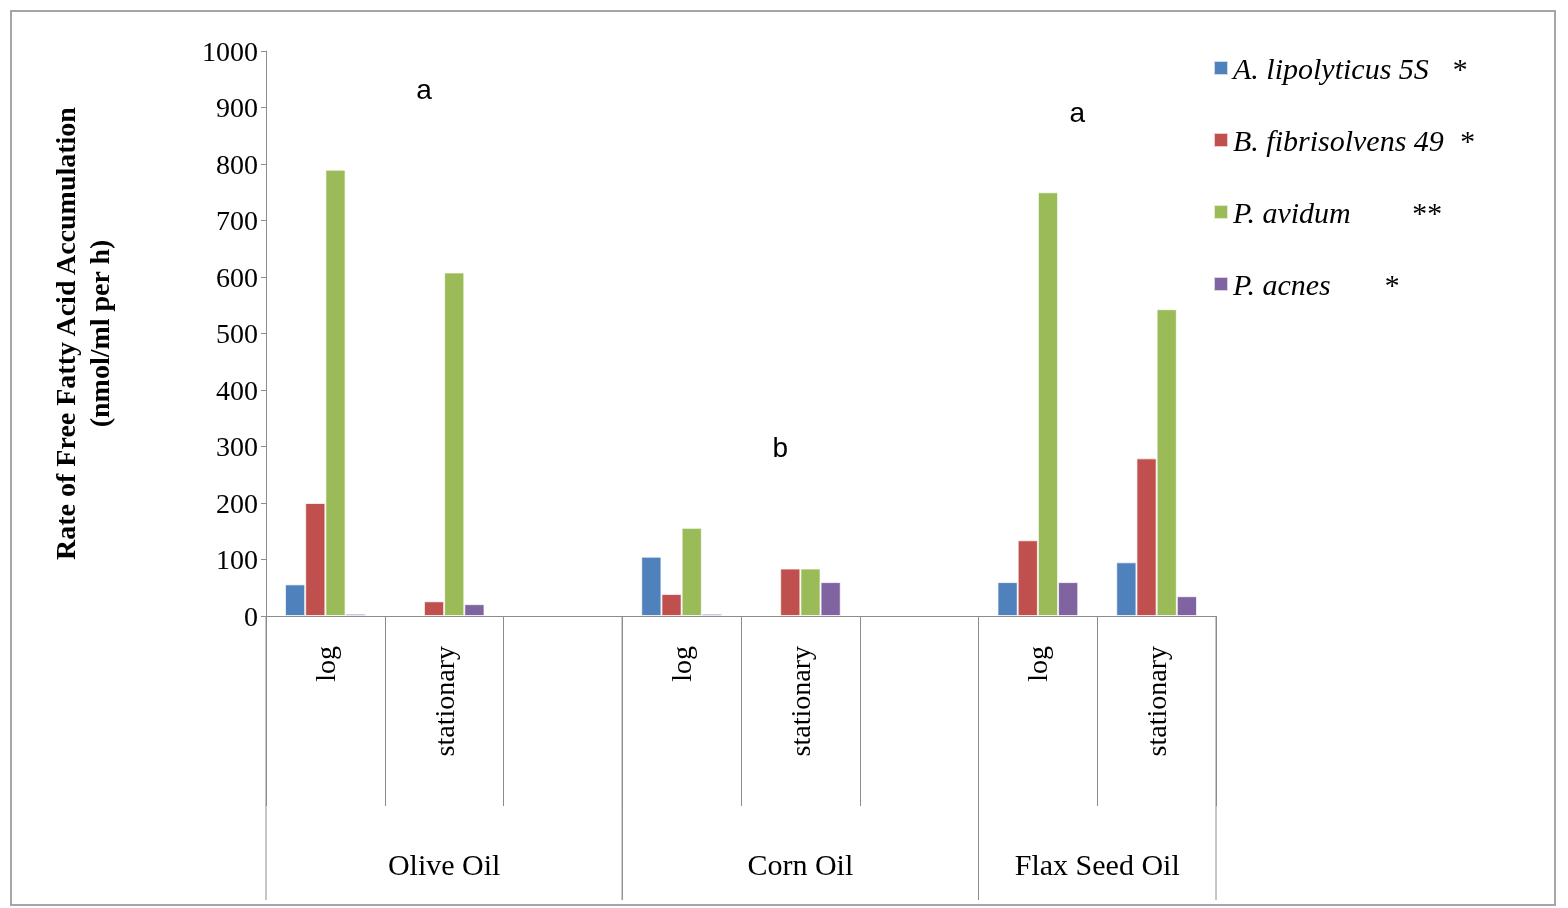  Describe the element at coordinates (1097, 864) in the screenshot. I see `text: Flax Seed Oil` at that location.